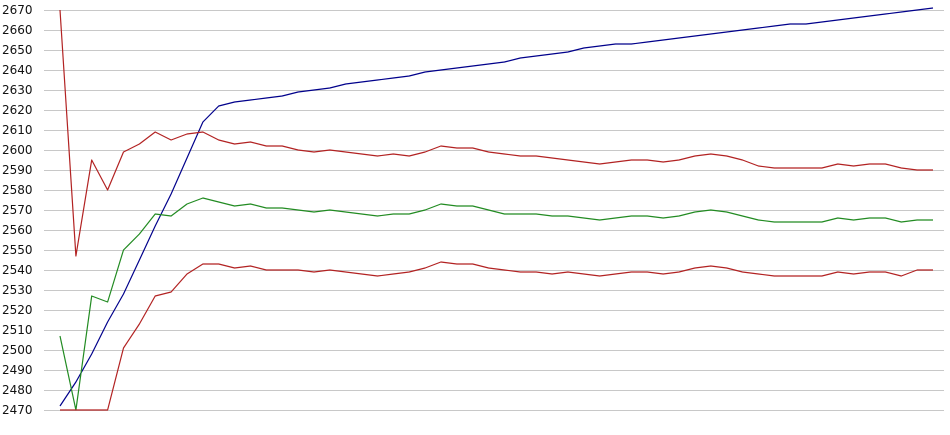 The image size is (950, 435). Describe the element at coordinates (17, 90) in the screenshot. I see `y-tick-label-16: 2630` at that location.